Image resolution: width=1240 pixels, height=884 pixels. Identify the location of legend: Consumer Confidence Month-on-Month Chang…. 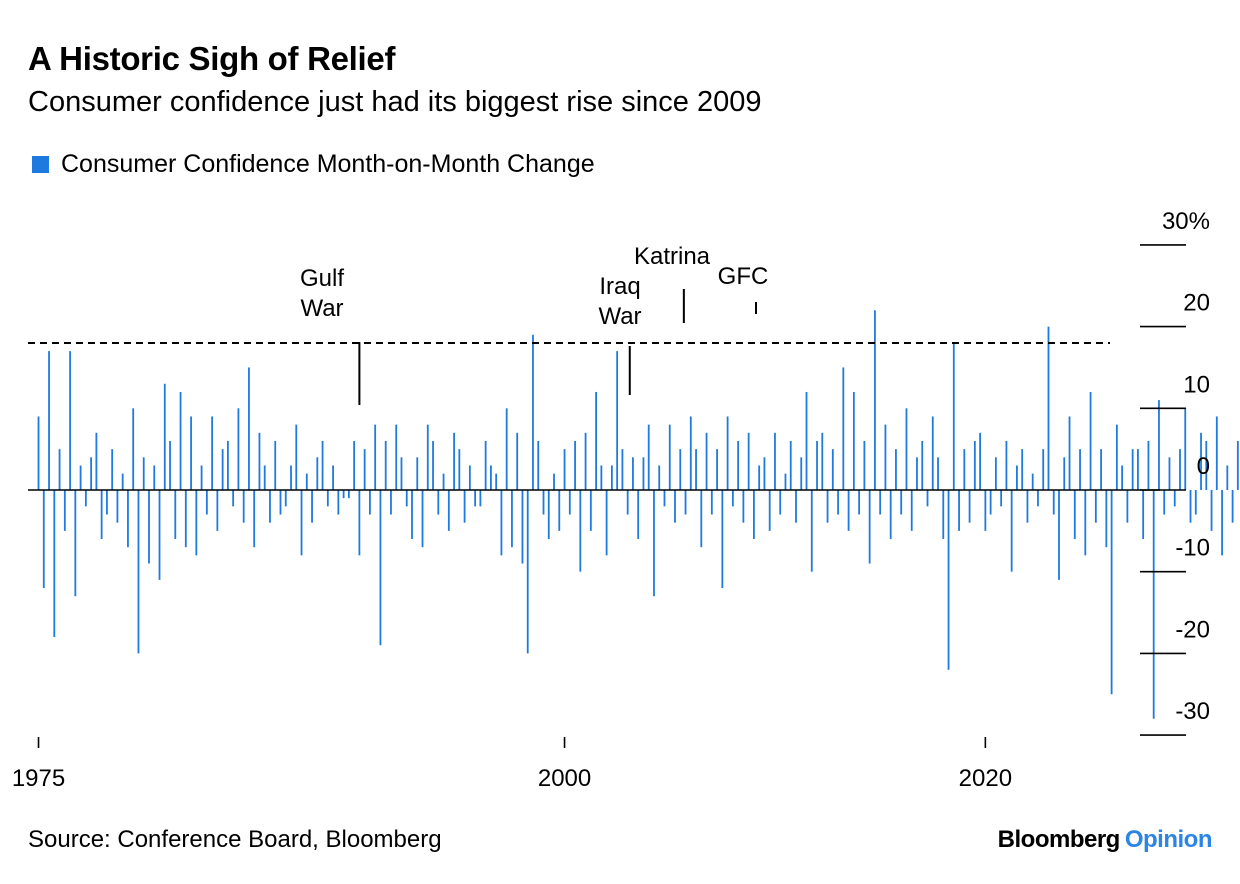
(313, 164).